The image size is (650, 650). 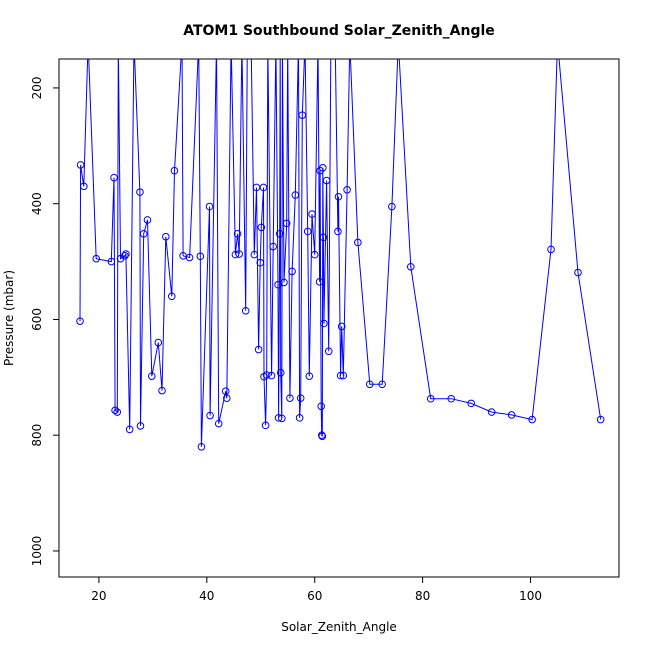 I want to click on x-tick-label: 100, so click(x=530, y=596).